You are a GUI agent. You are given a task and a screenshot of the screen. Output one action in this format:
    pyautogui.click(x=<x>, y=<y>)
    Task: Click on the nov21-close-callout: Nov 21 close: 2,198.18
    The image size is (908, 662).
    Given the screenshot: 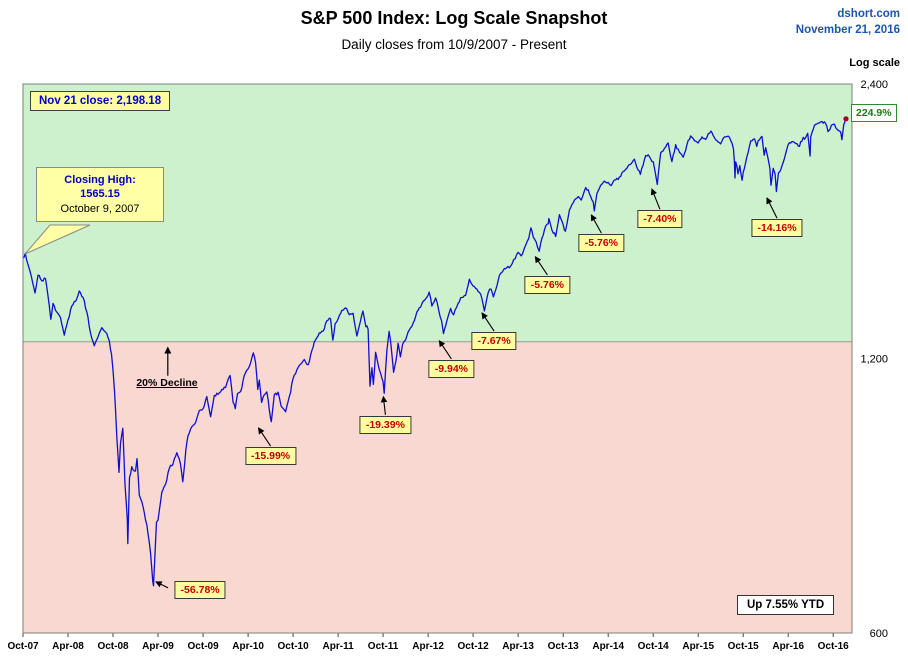 What is the action you would take?
    pyautogui.click(x=100, y=101)
    